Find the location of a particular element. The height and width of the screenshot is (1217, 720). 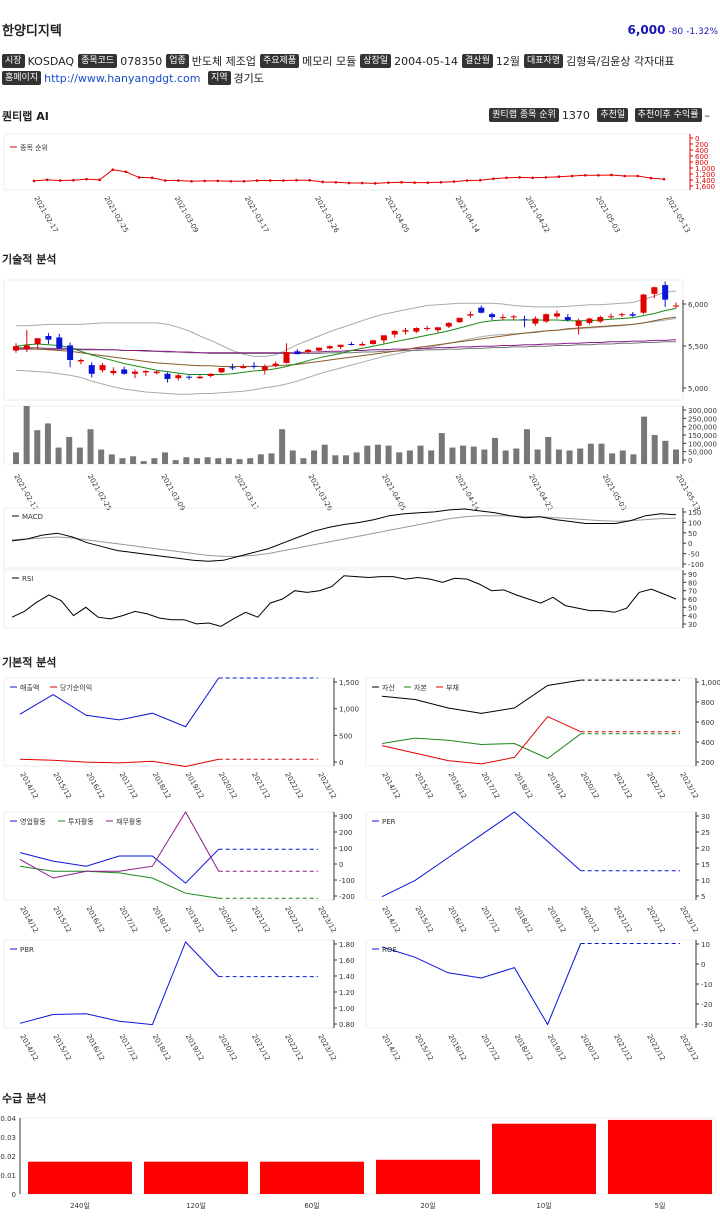

x-tick-label: 2016/12 is located at coordinates (456, 785).